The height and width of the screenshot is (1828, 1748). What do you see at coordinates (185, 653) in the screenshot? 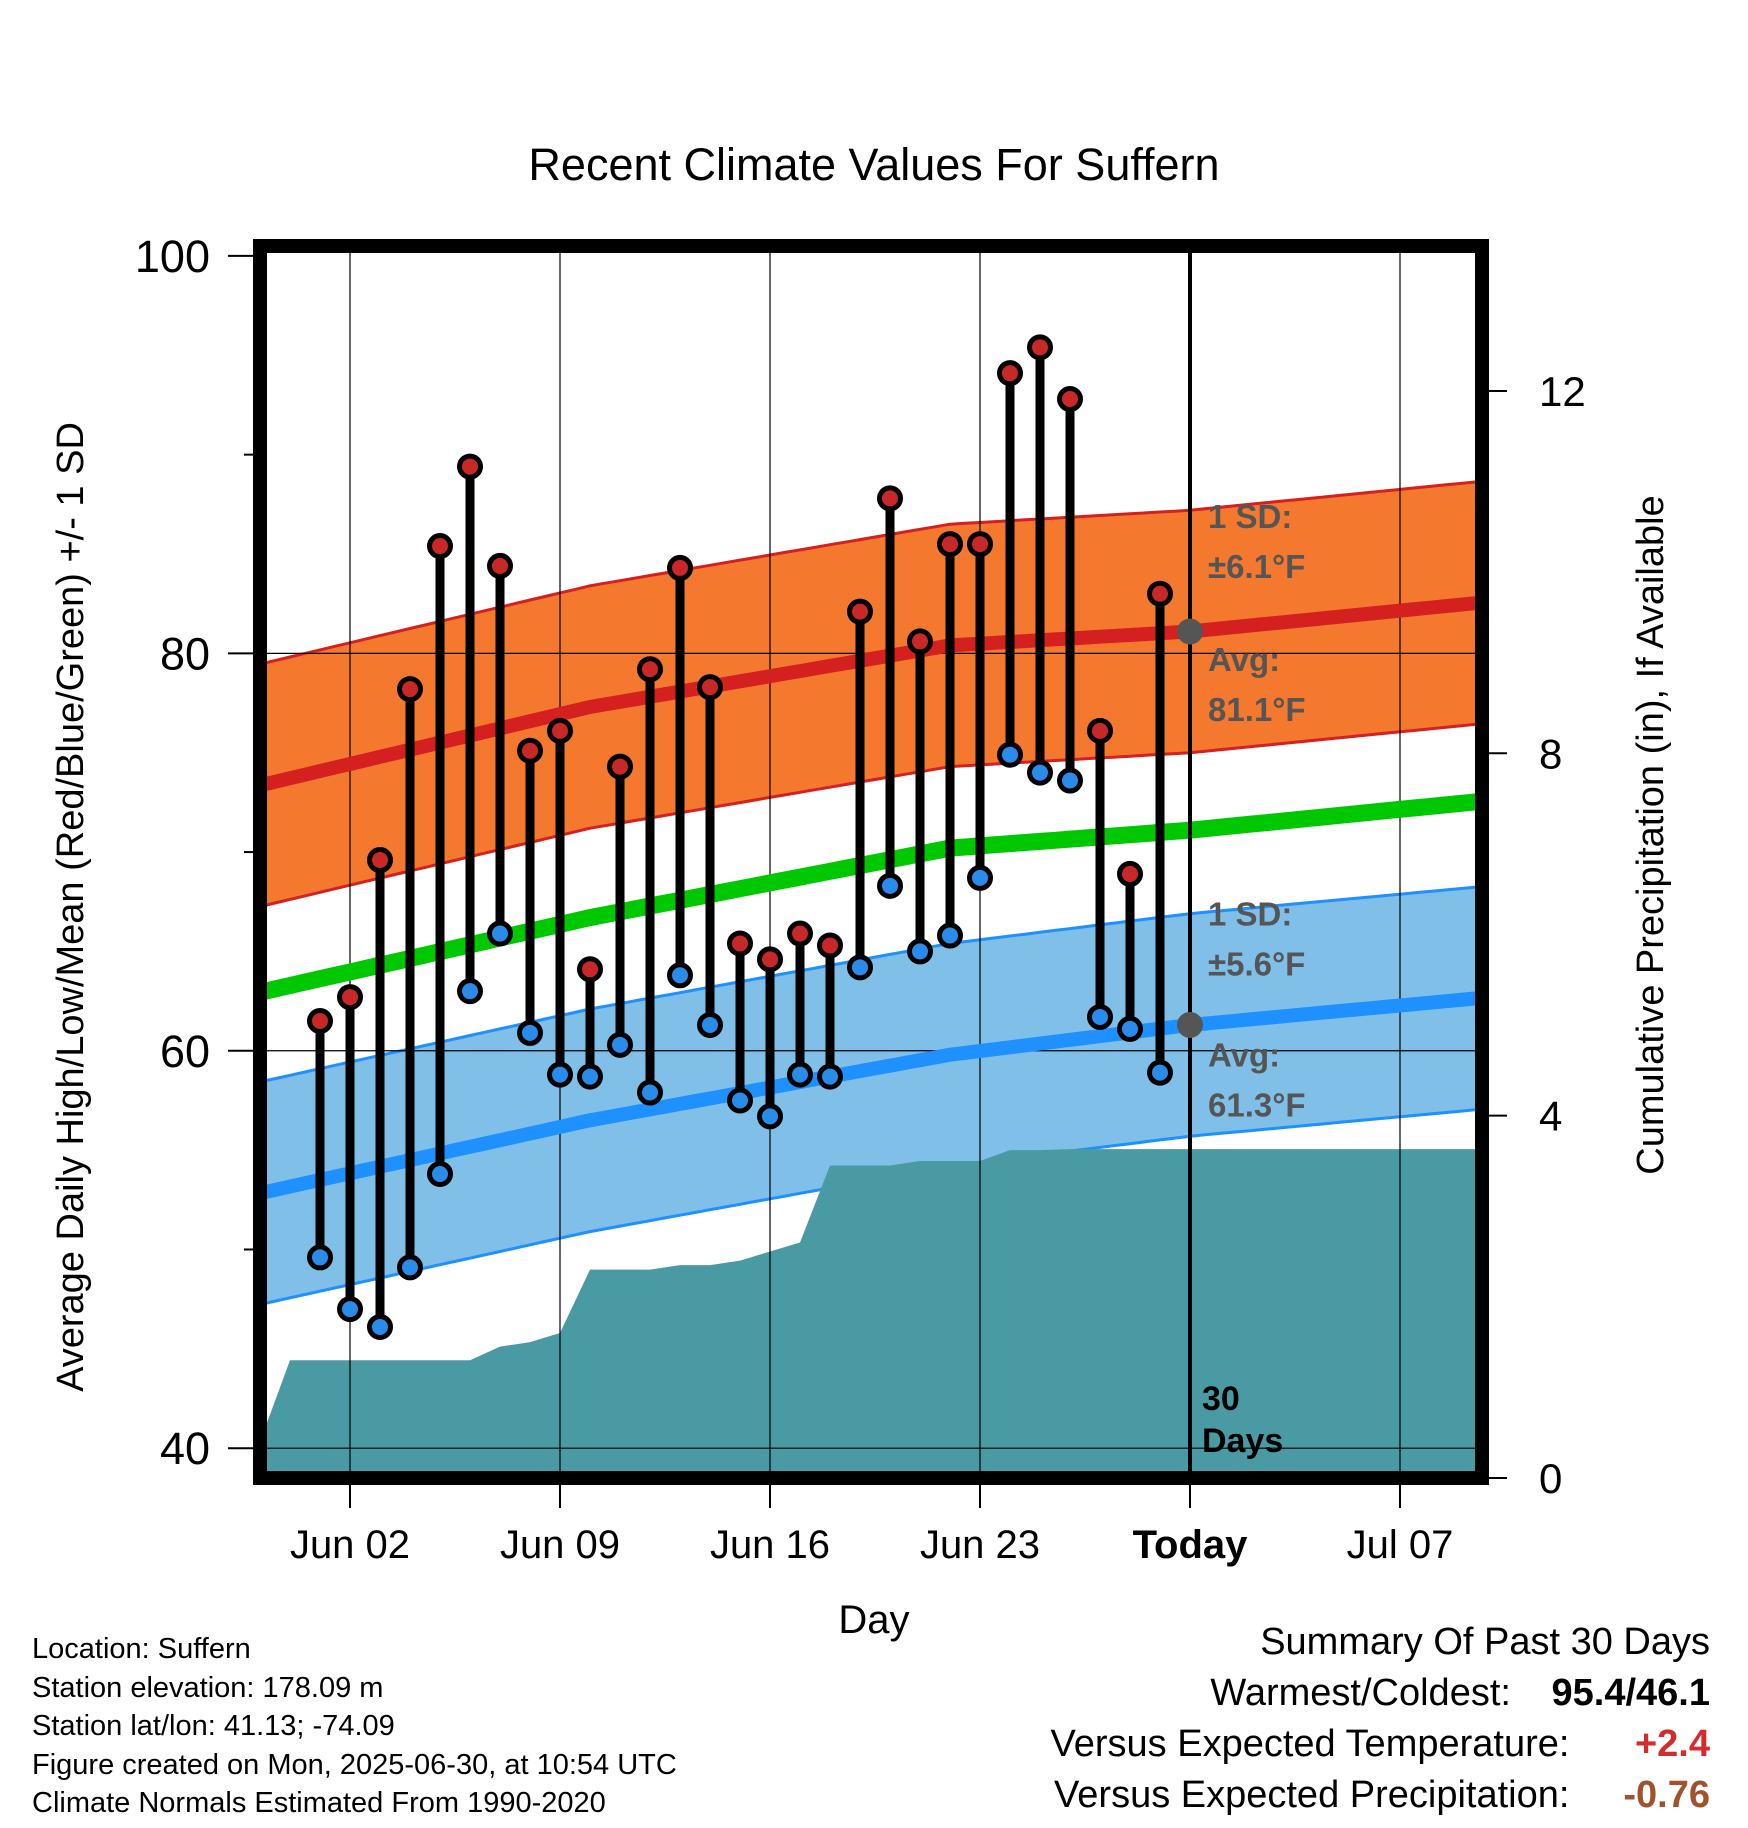
I see `y-tick-label: 80` at bounding box center [185, 653].